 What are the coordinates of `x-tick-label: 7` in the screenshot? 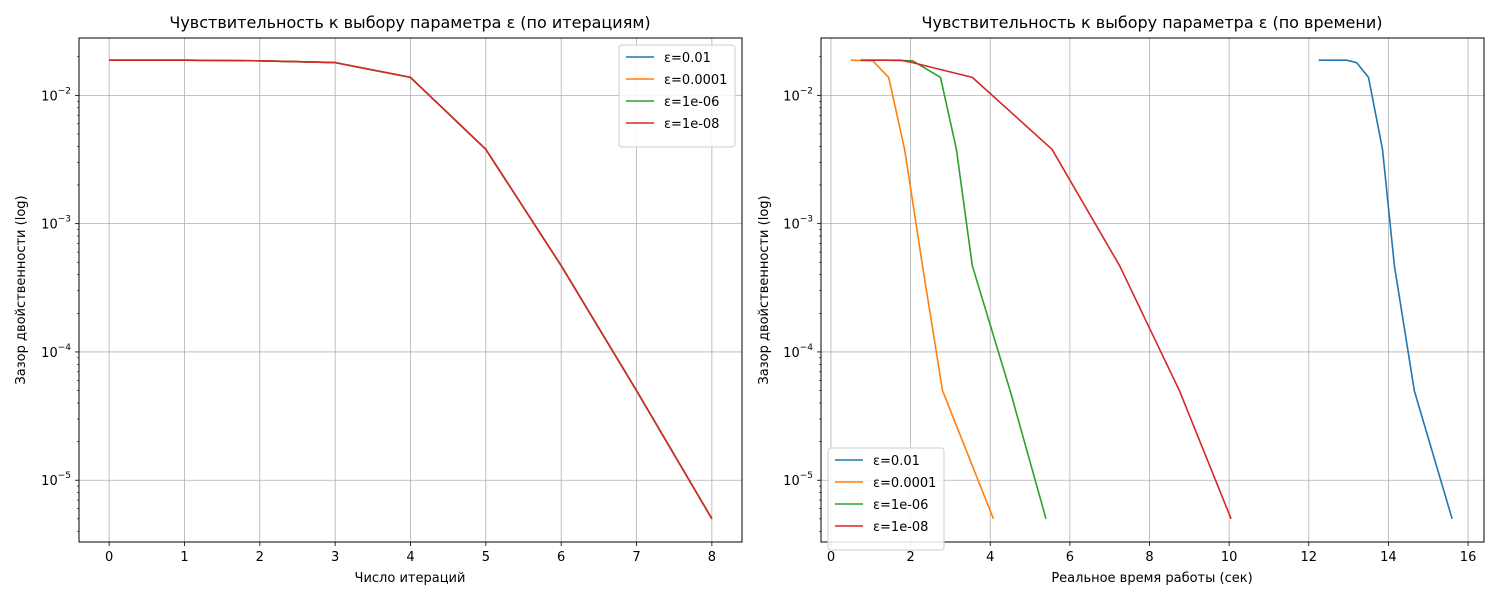 It's located at (636, 557).